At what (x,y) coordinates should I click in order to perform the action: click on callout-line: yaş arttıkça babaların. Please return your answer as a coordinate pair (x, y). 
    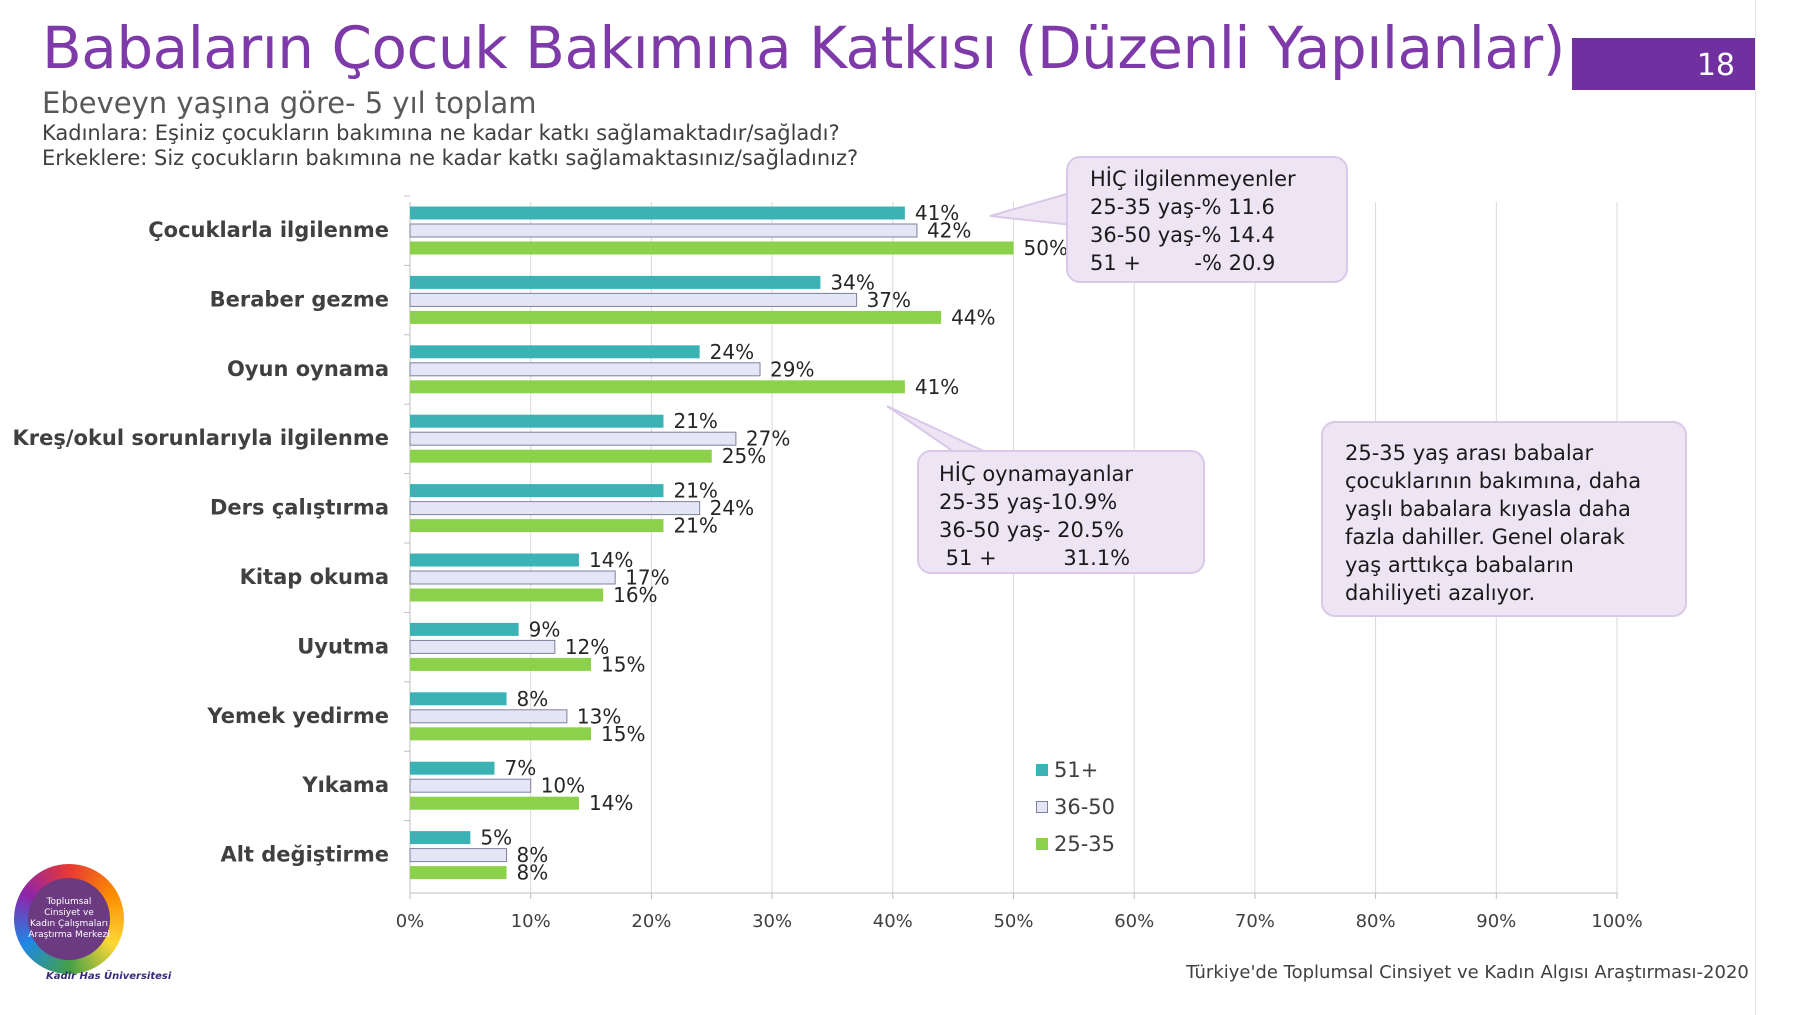
    Looking at the image, I should click on (1459, 565).